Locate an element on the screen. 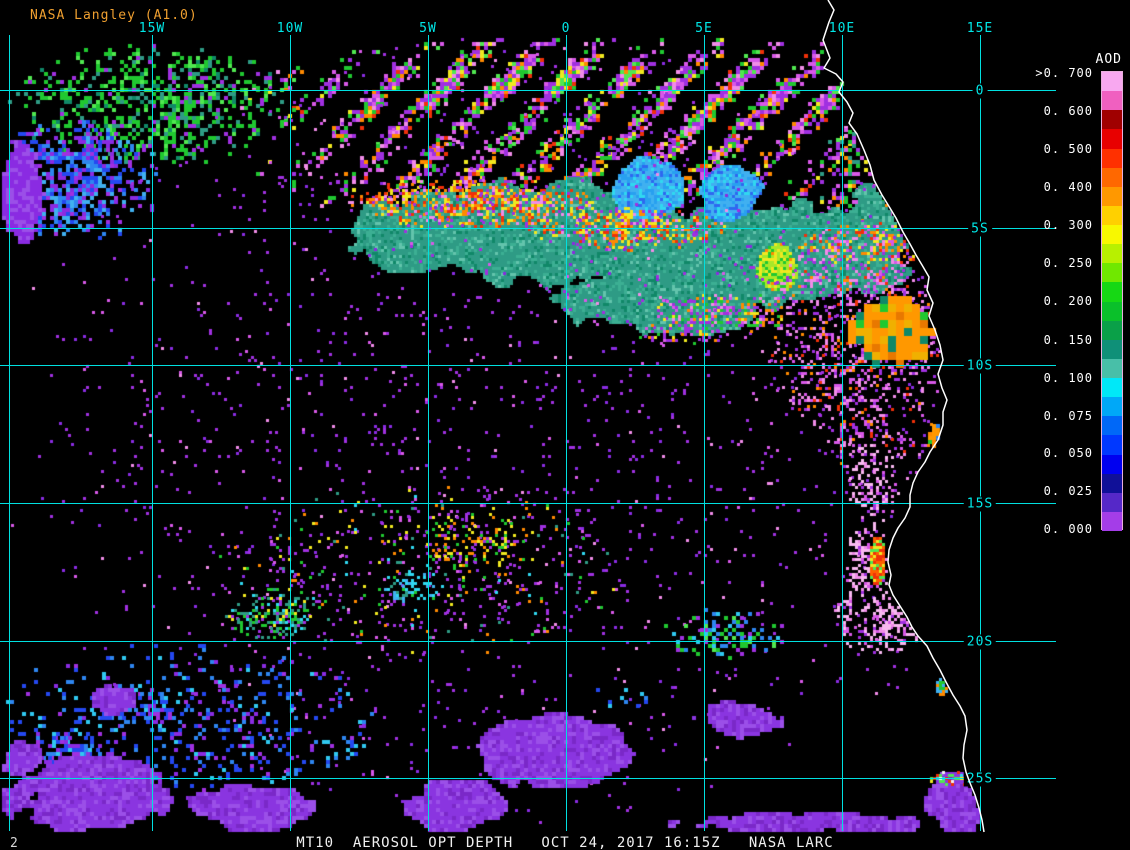  meridian-line-10W is located at coordinates (290, 433).